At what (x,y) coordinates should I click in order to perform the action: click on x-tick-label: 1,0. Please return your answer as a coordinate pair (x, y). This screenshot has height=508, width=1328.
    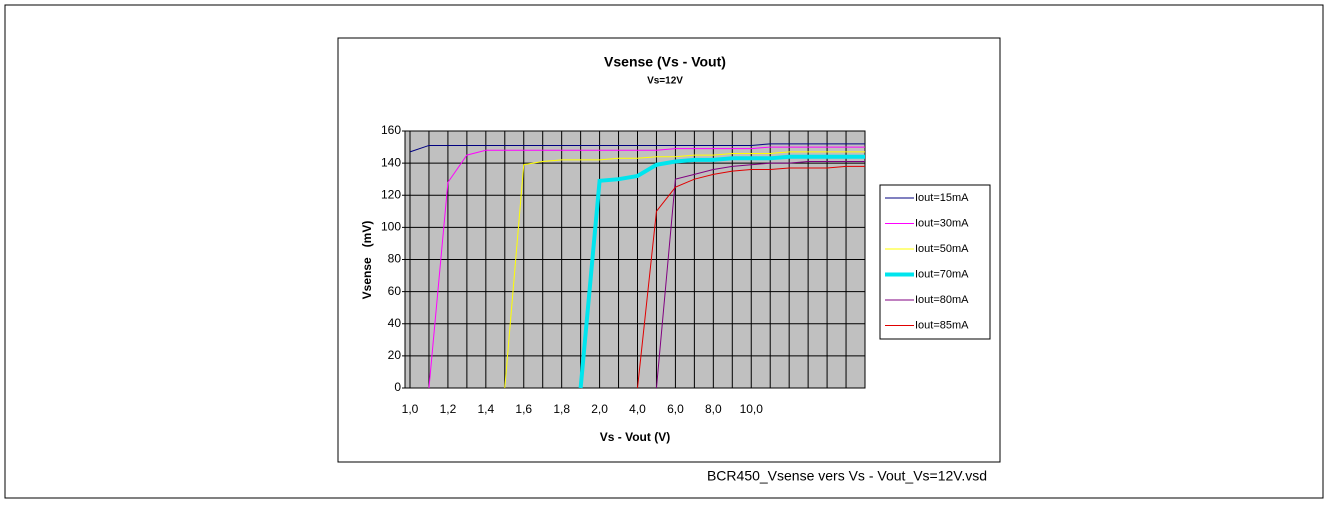
    Looking at the image, I should click on (410, 409).